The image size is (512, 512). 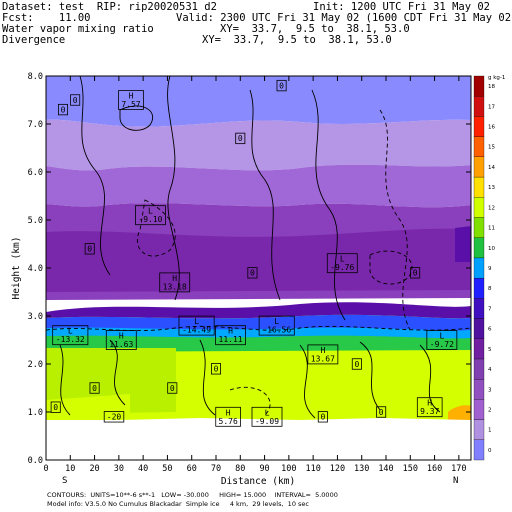 What do you see at coordinates (315, 29) in the screenshot?
I see `field1-xy: XY= 33.7, 9.5 to 38.1, 53.0` at bounding box center [315, 29].